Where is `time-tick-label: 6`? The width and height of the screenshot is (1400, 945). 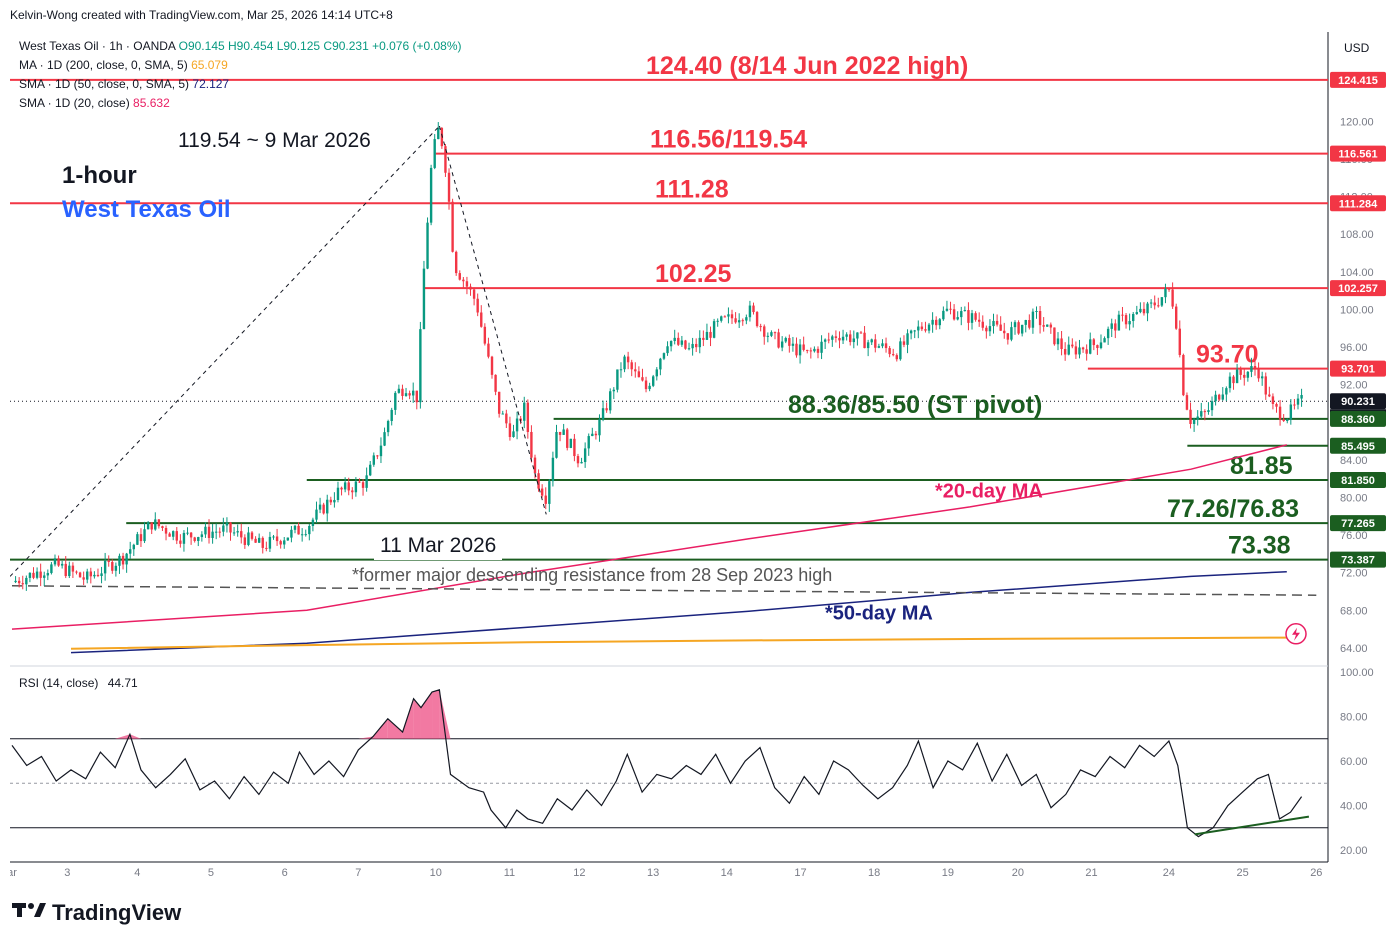 time-tick-label: 6 is located at coordinates (285, 873).